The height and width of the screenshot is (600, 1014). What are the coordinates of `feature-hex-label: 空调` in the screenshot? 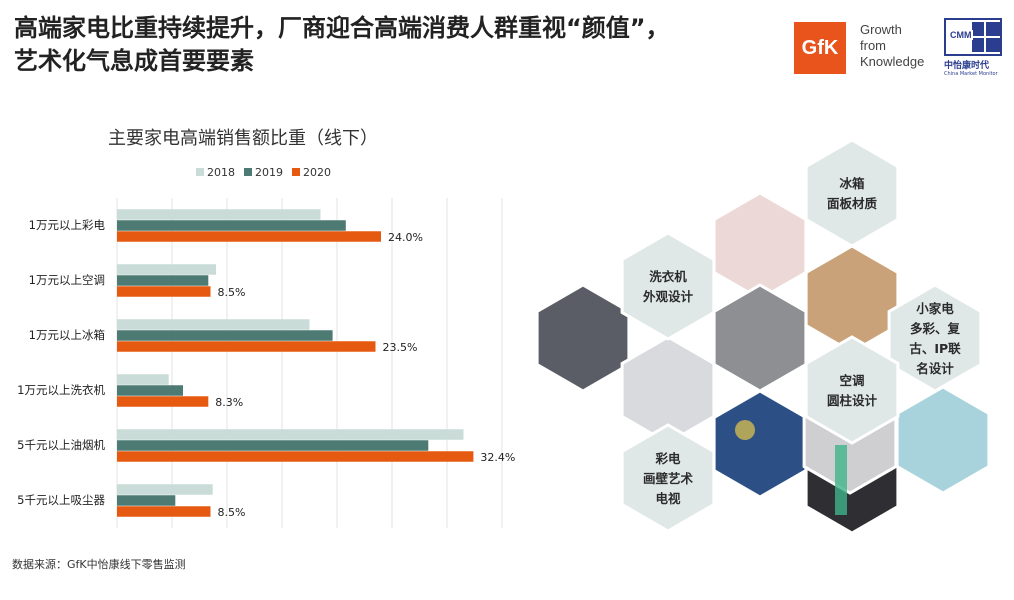 It's located at (851, 380).